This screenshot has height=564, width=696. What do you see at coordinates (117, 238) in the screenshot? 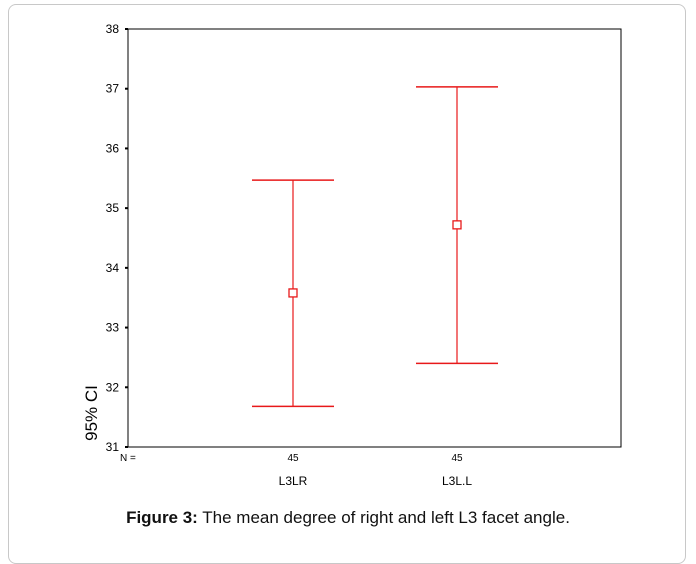
I see `y-axis: 31 32 33 34 35 36 37 38` at bounding box center [117, 238].